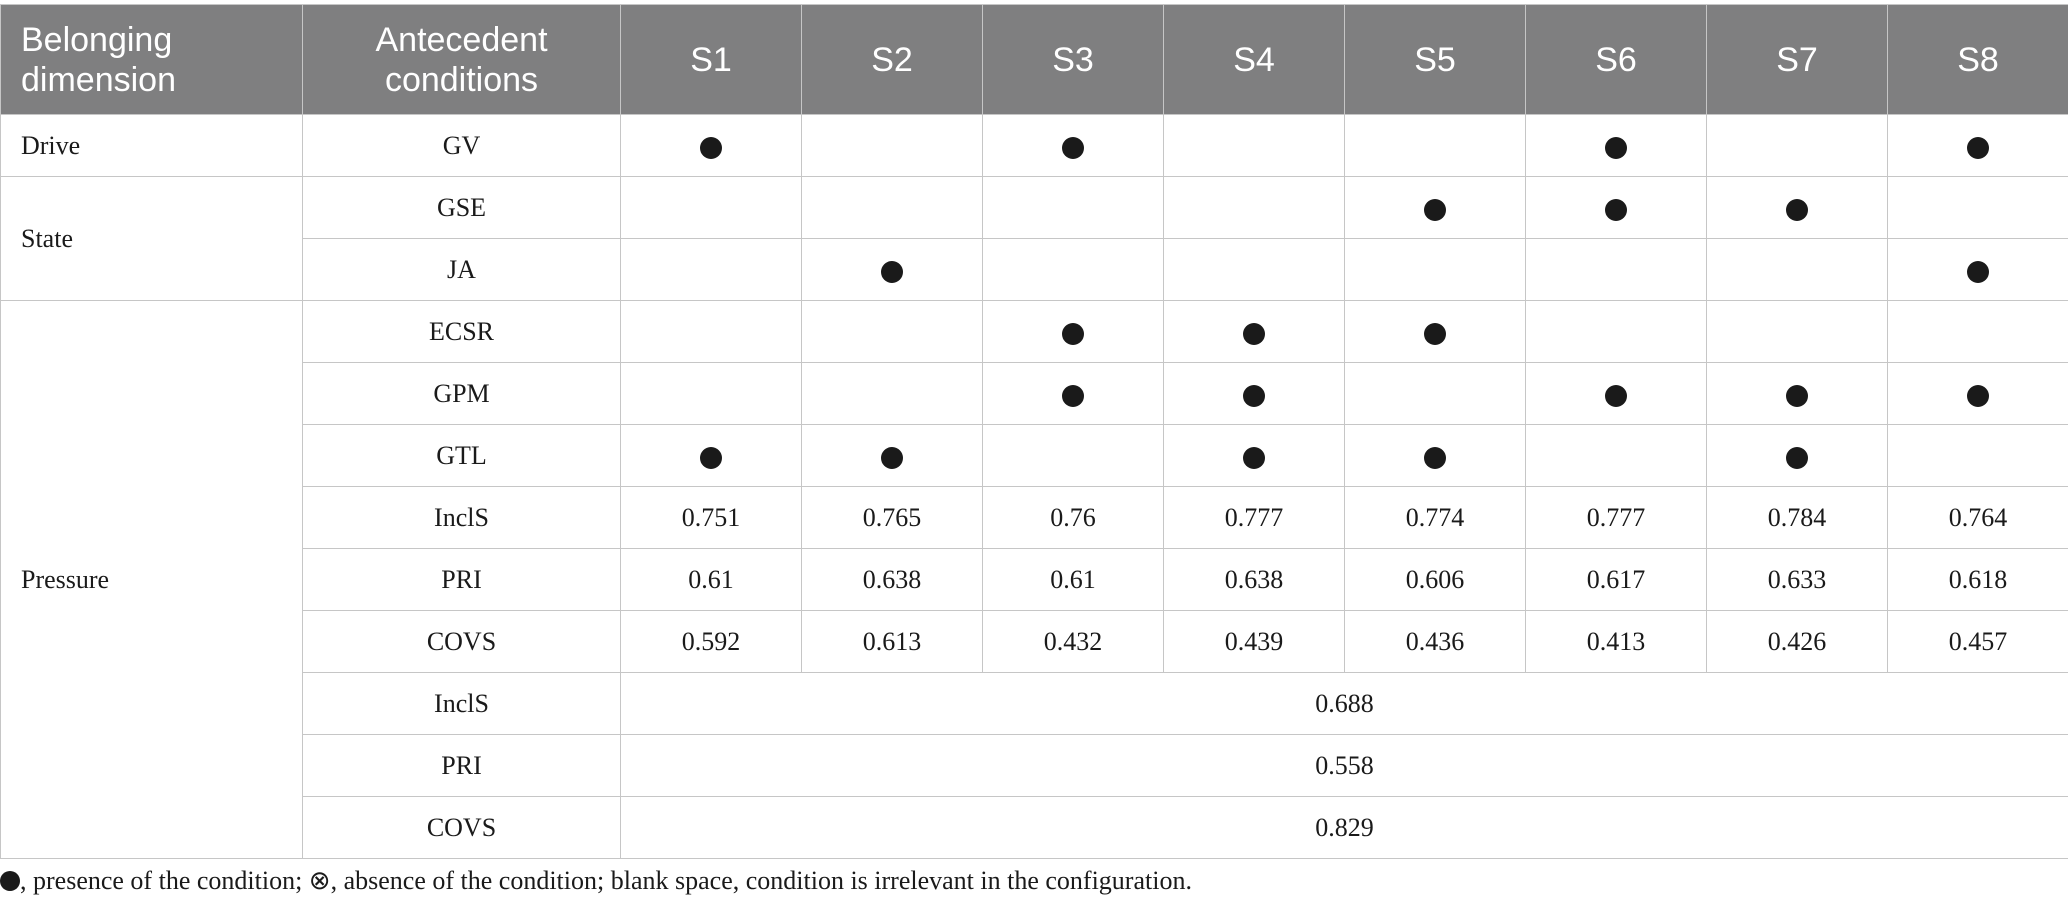 This screenshot has height=909, width=2068. Describe the element at coordinates (461, 393) in the screenshot. I see `condition-name-cell: GPM` at that location.